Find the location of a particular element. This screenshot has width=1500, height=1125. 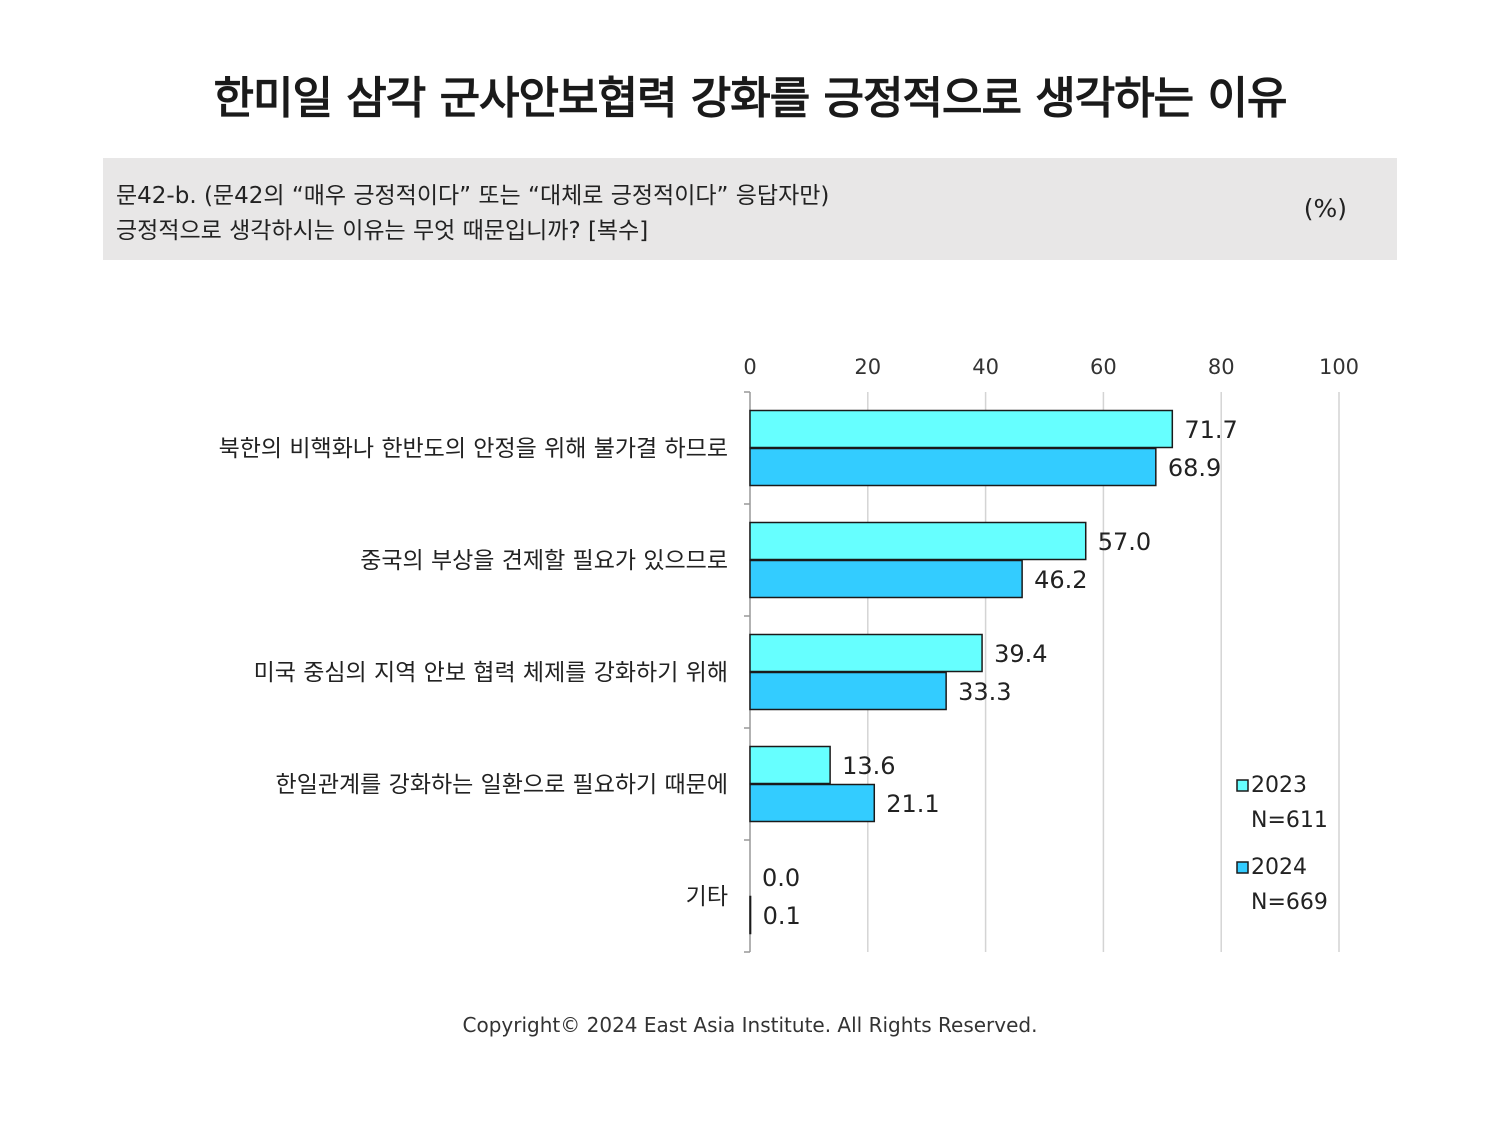

x-tick-label: 0 is located at coordinates (749, 367).